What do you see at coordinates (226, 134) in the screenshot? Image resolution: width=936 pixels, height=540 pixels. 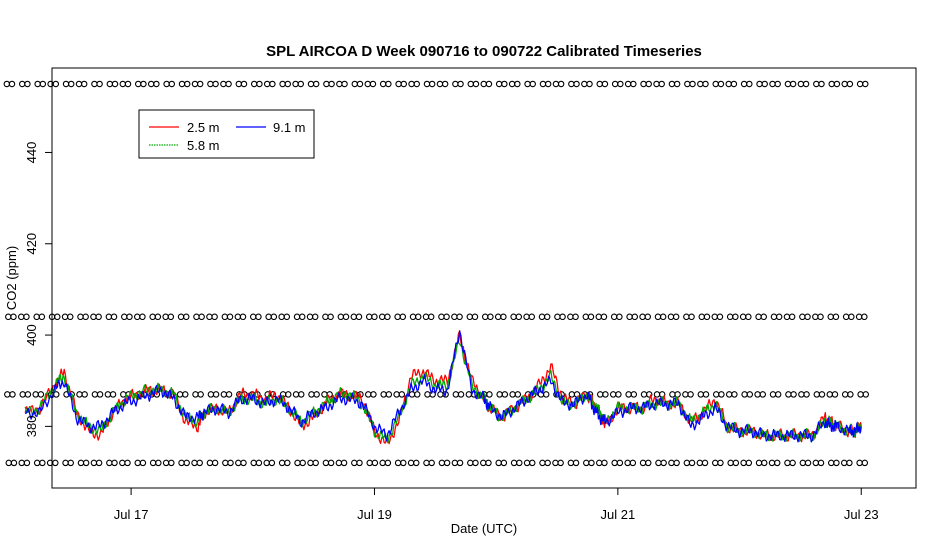 I see `legend-box` at bounding box center [226, 134].